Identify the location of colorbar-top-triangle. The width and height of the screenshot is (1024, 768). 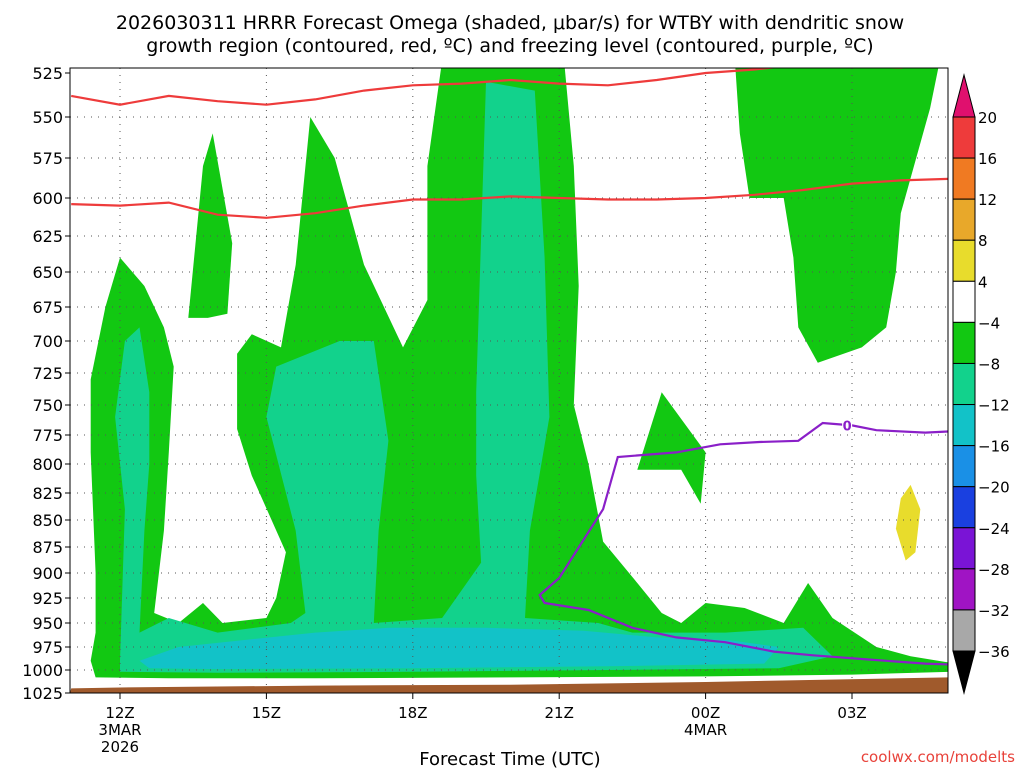
(964, 95).